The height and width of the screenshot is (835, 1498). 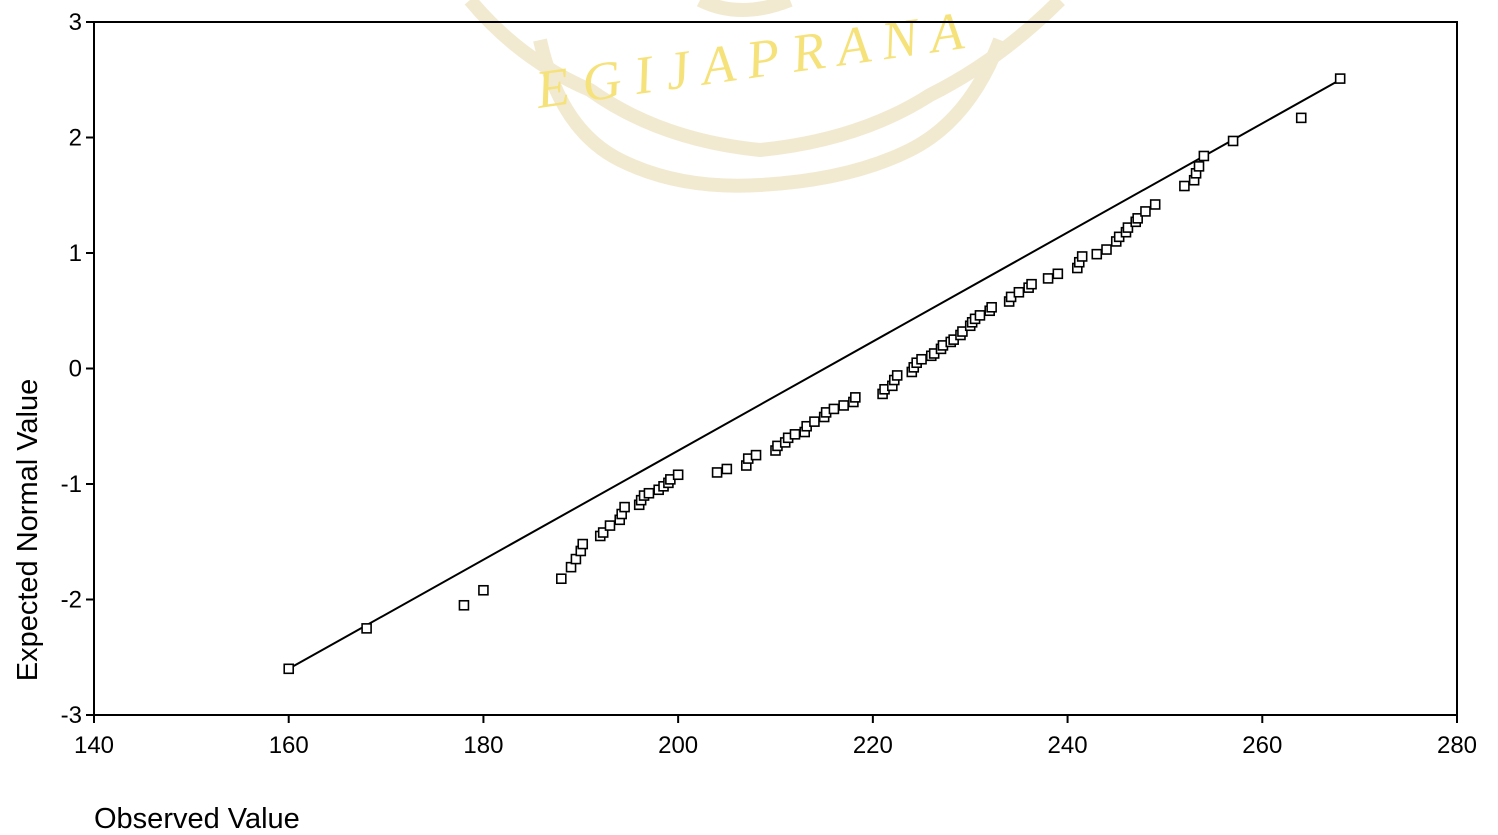 I want to click on y-tick-label: 2, so click(x=75, y=138).